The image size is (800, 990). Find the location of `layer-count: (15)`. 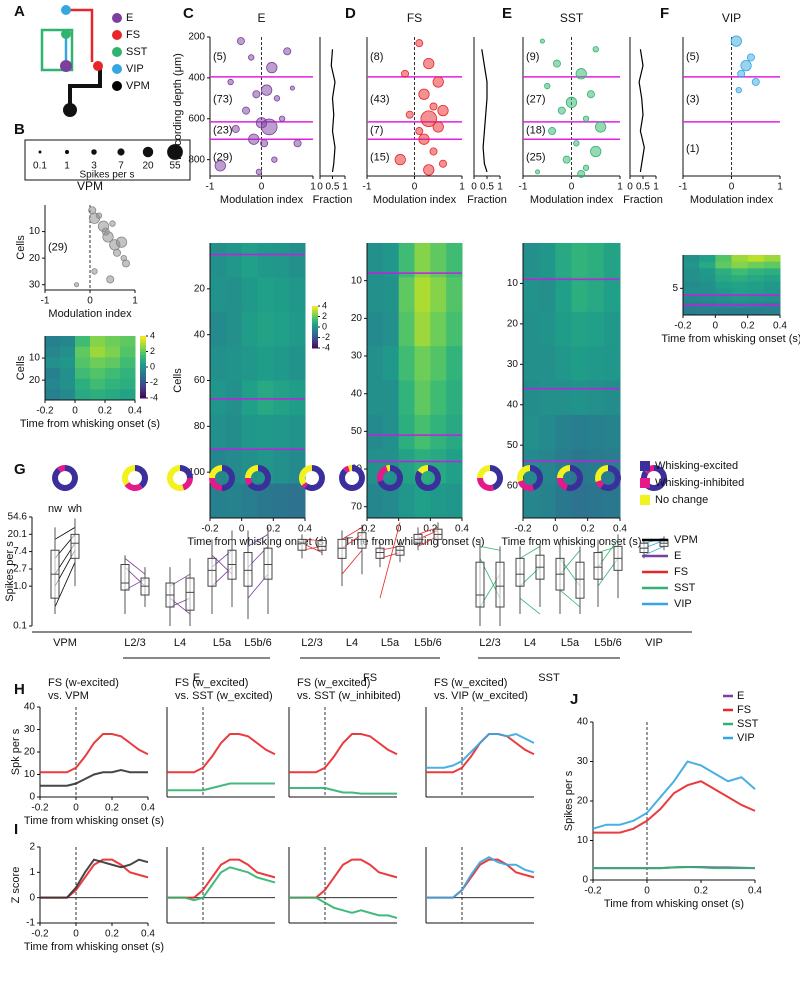

layer-count: (15) is located at coordinates (380, 158).